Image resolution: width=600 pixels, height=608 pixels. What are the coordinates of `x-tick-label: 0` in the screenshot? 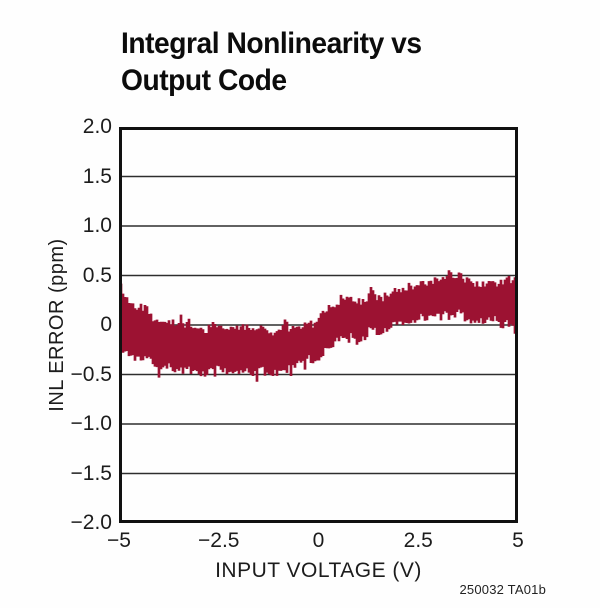 It's located at (318, 540).